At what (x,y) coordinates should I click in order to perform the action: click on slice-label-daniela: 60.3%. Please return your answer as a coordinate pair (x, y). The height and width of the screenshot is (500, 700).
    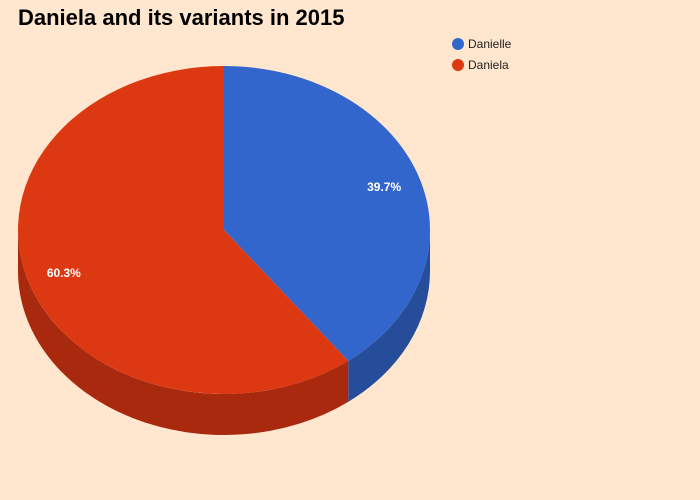
    Looking at the image, I should click on (64, 273).